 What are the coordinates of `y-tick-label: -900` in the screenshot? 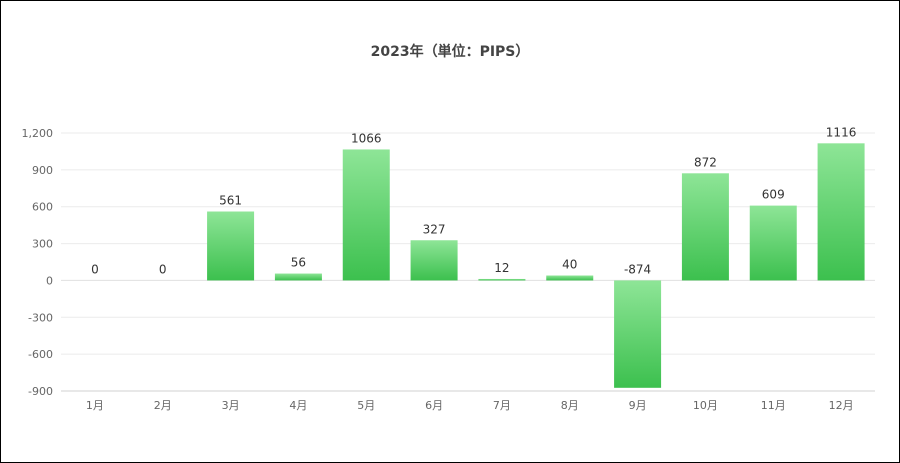 It's located at (40, 391).